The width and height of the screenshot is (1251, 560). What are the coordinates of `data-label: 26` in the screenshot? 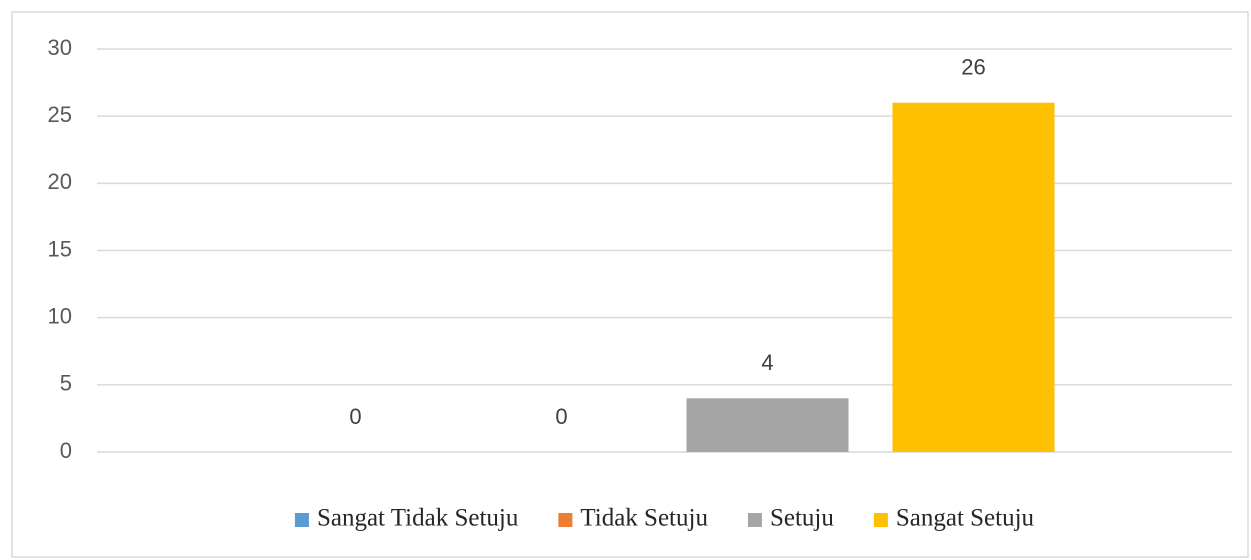 It's located at (973, 67).